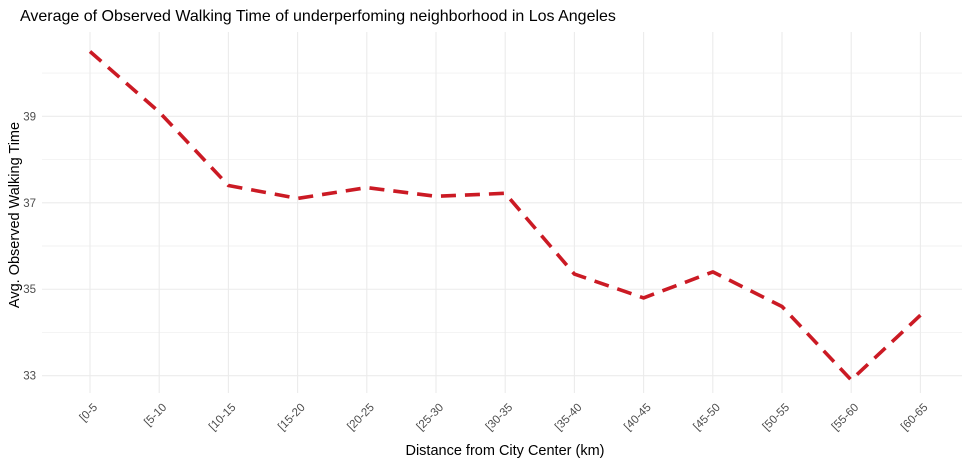 Image resolution: width=972 pixels, height=471 pixels. What do you see at coordinates (707, 418) in the screenshot?
I see `x-tick-label: [45-50` at bounding box center [707, 418].